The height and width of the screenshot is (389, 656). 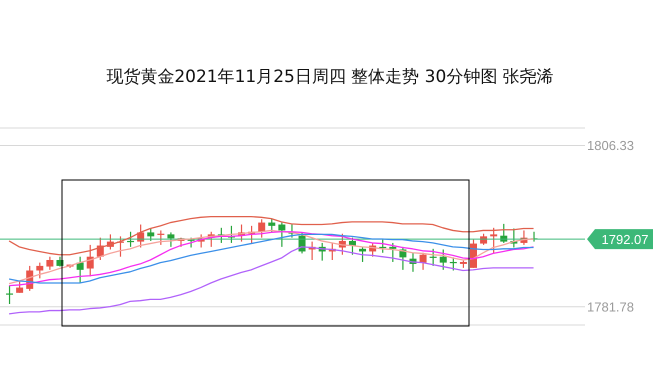 What do you see at coordinates (330, 77) in the screenshot?
I see `chart-title: 现货黄金2021年11月25日周四 整体走势 30分钟图 张尧浠` at bounding box center [330, 77].